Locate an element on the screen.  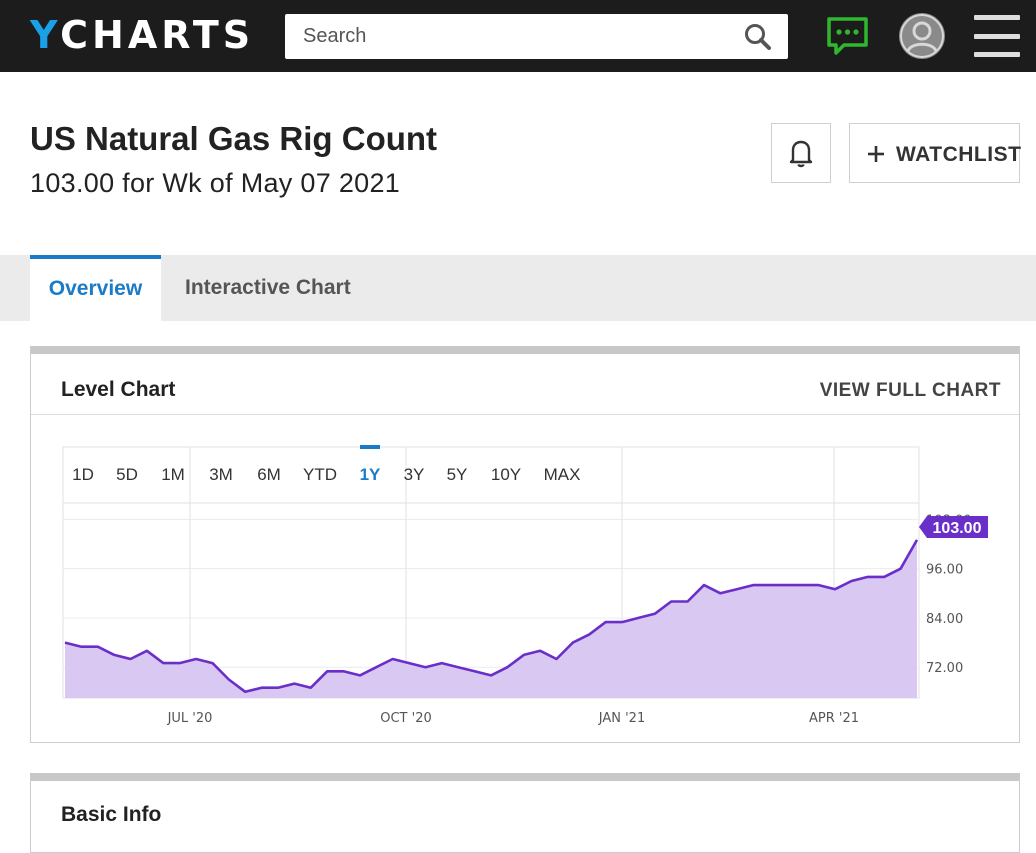
range-button-3y: 3Y is located at coordinates (414, 474).